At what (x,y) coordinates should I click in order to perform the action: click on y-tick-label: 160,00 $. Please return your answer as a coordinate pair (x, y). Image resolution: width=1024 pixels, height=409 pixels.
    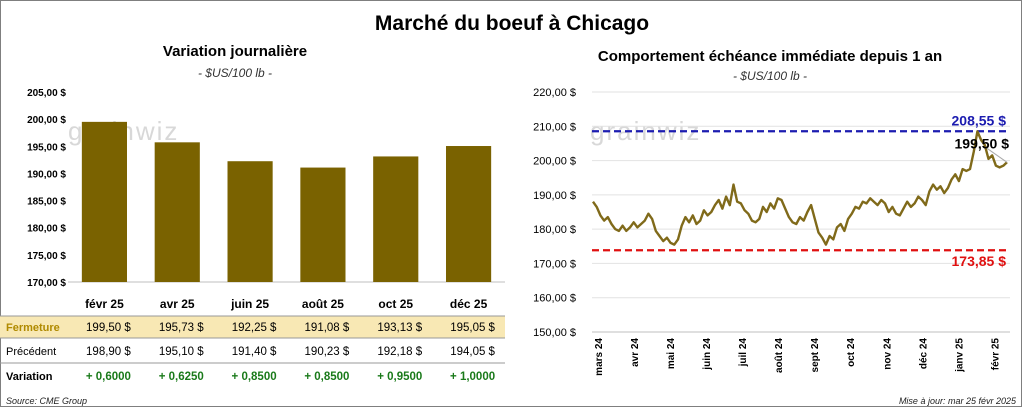
    Looking at the image, I should click on (554, 299).